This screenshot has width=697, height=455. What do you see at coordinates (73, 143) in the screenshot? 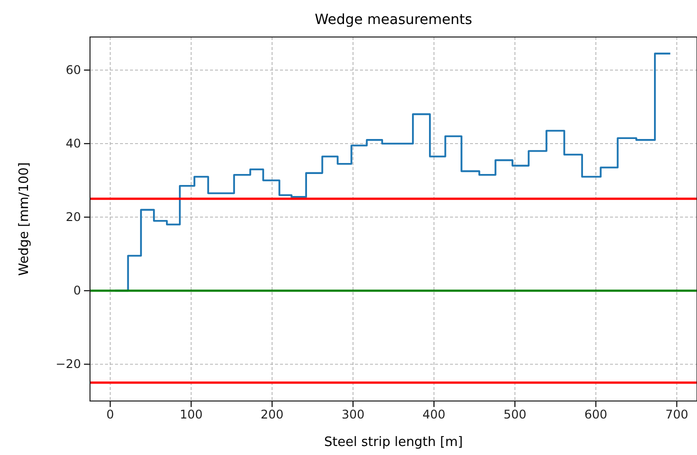
I see `y-tick-label: 40` at bounding box center [73, 143].